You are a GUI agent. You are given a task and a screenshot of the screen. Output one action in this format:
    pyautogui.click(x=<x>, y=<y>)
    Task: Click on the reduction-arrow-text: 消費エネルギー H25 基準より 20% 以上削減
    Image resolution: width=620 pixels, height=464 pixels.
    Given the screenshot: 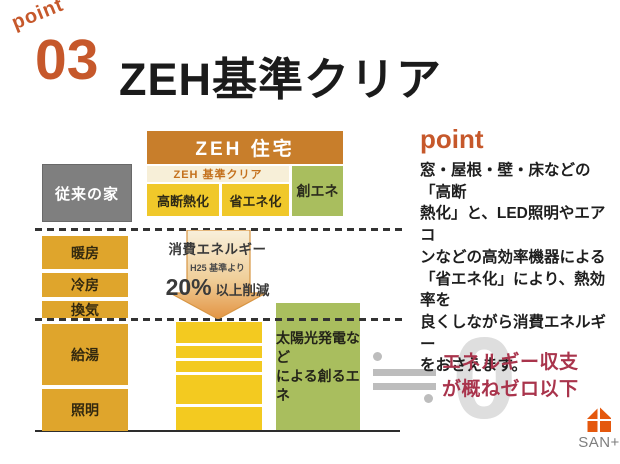 What is the action you would take?
    pyautogui.click(x=217, y=269)
    